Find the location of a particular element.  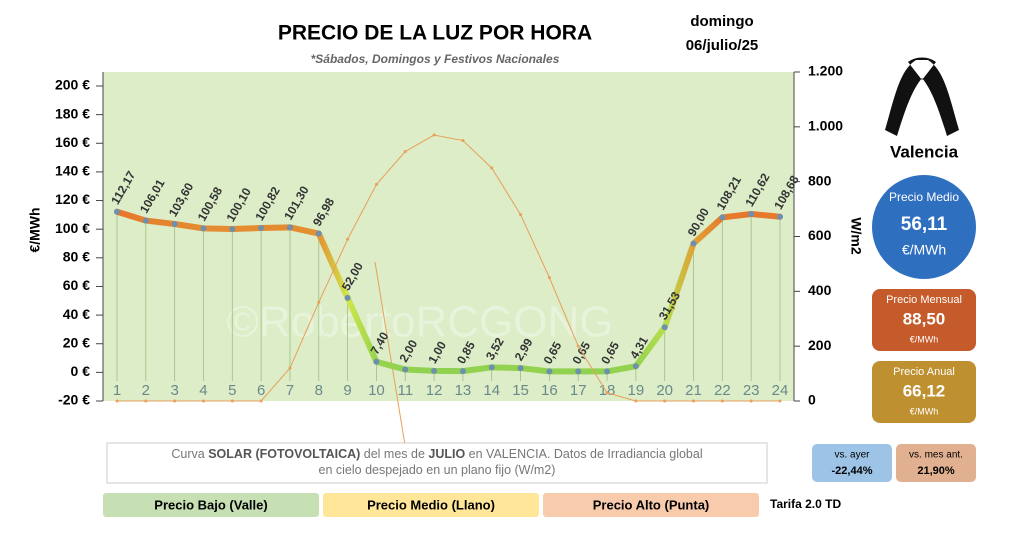

caption-part: en VALENCIA. Datos de Irradiancia global is located at coordinates (583, 454).